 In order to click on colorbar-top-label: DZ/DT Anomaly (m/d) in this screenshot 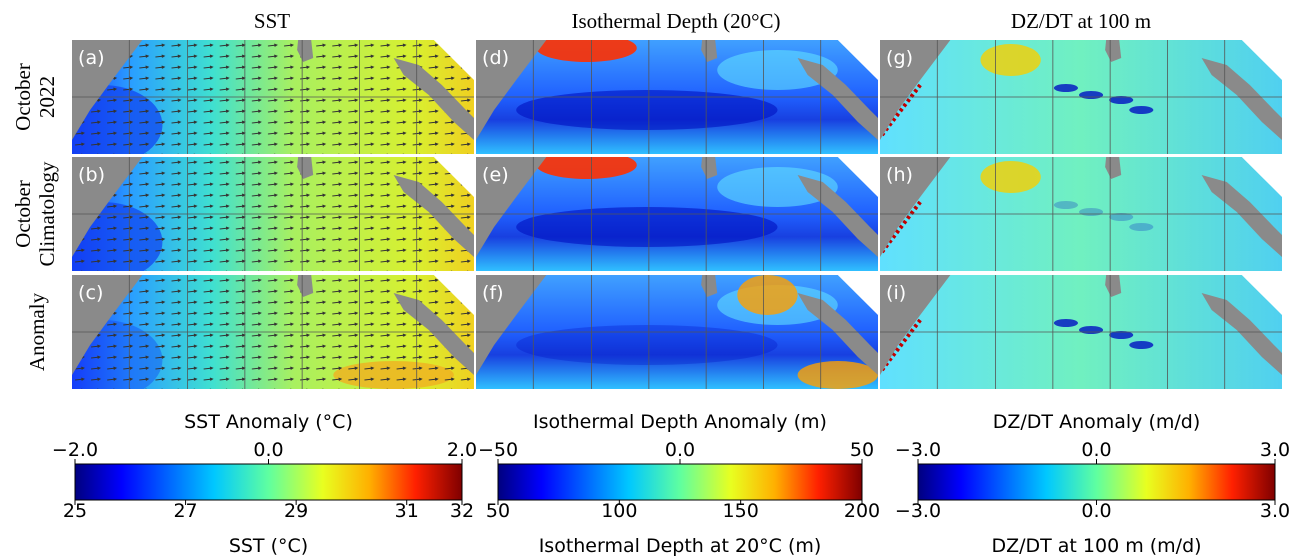, I will do `click(1097, 422)`.